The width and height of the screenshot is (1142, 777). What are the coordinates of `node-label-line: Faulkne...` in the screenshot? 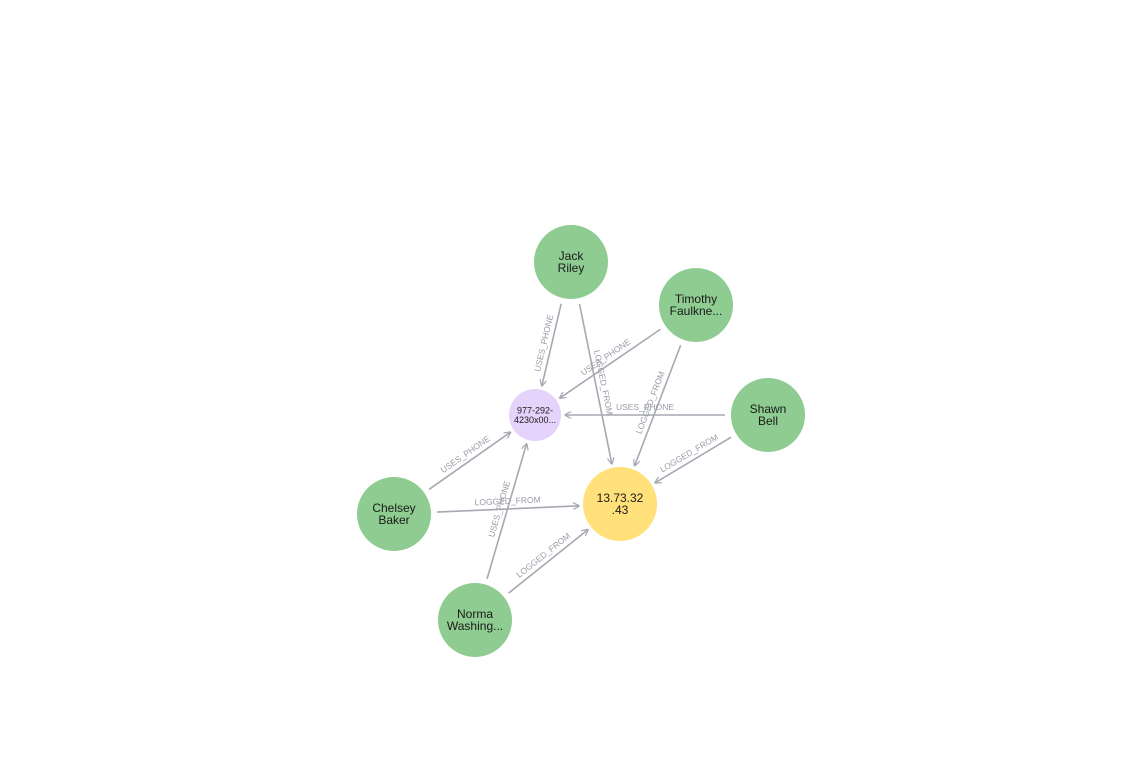 It's located at (696, 311).